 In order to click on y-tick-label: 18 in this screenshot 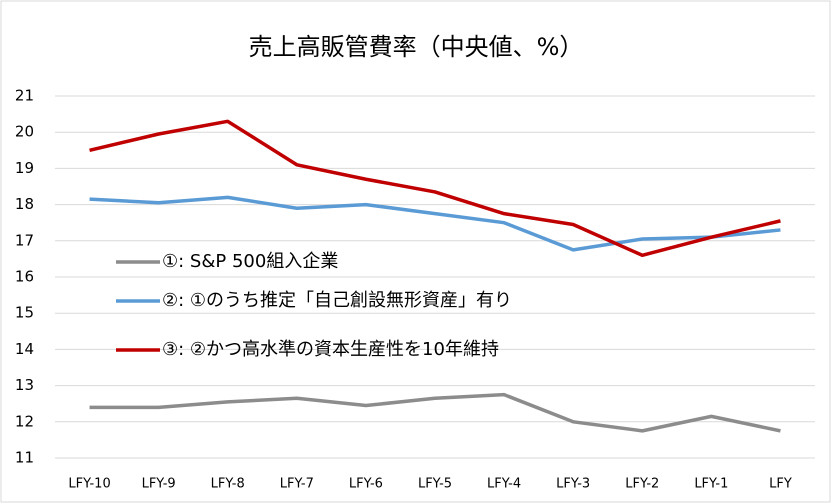, I will do `click(24, 204)`.